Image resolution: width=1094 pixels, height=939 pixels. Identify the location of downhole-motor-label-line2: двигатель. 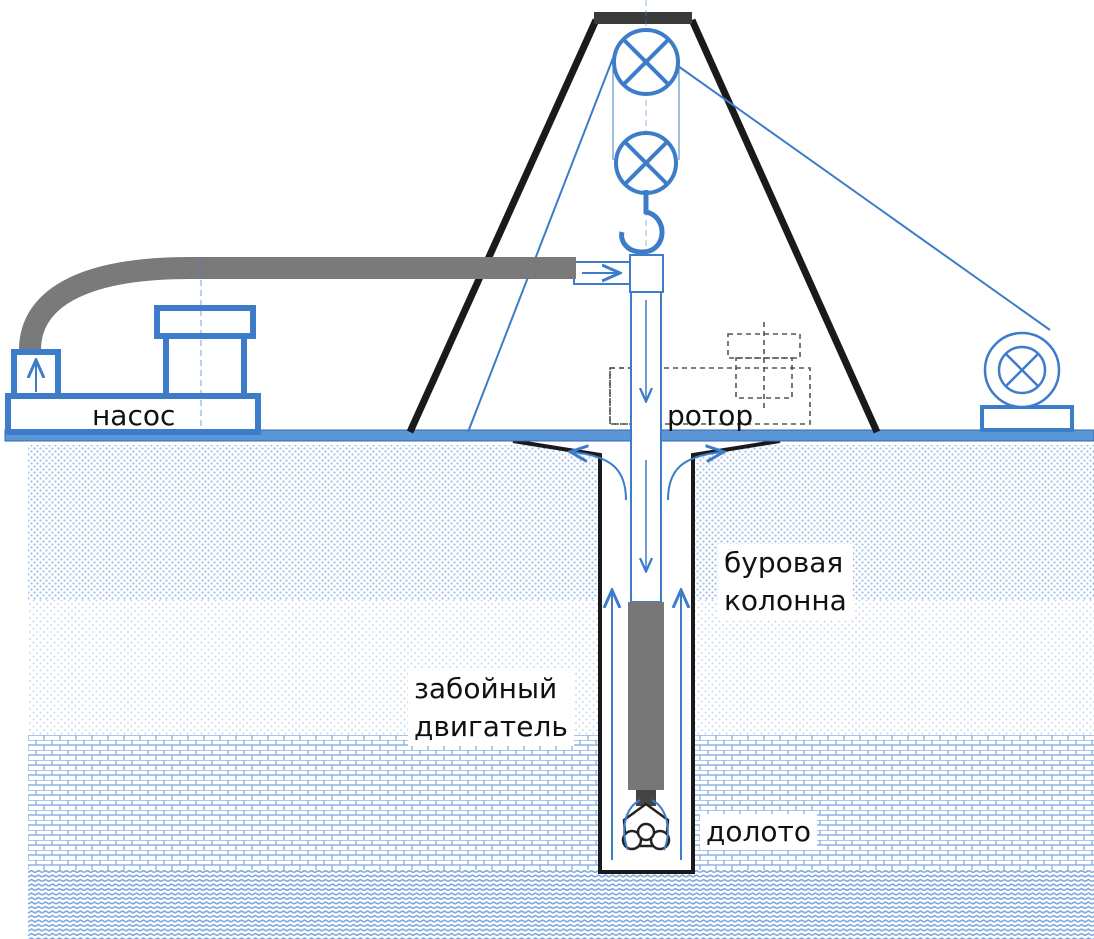
(491, 726).